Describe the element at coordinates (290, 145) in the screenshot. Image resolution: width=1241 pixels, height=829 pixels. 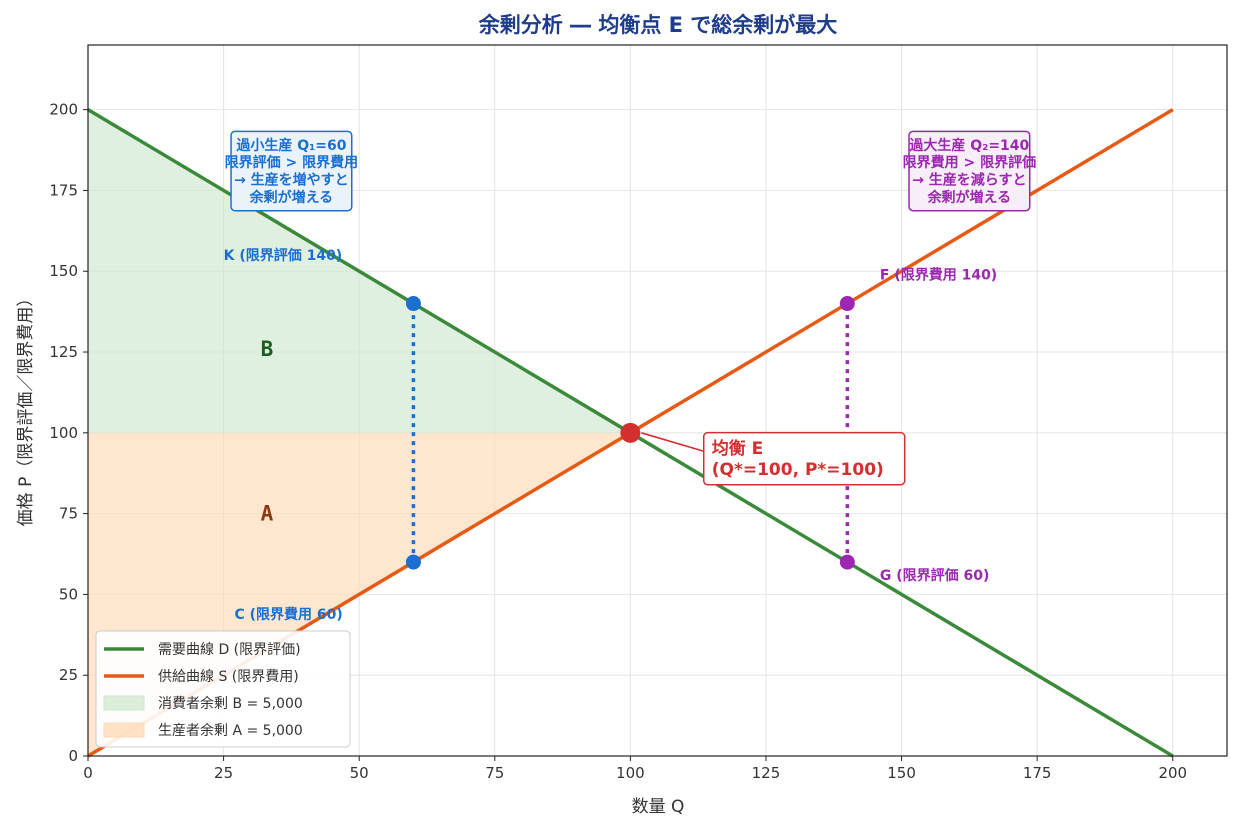
I see `annotation-line: 過小生産 Q₁=60` at that location.